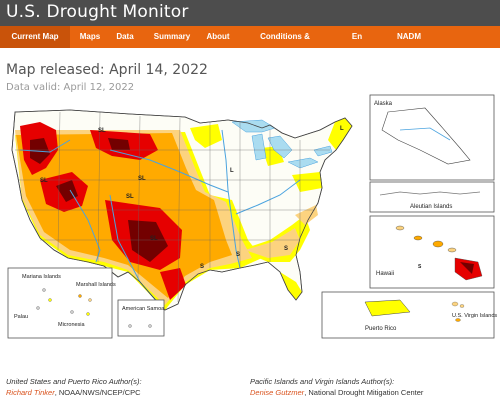  What do you see at coordinates (307, 182) in the screenshot?
I see `drought-d0-oh` at bounding box center [307, 182].